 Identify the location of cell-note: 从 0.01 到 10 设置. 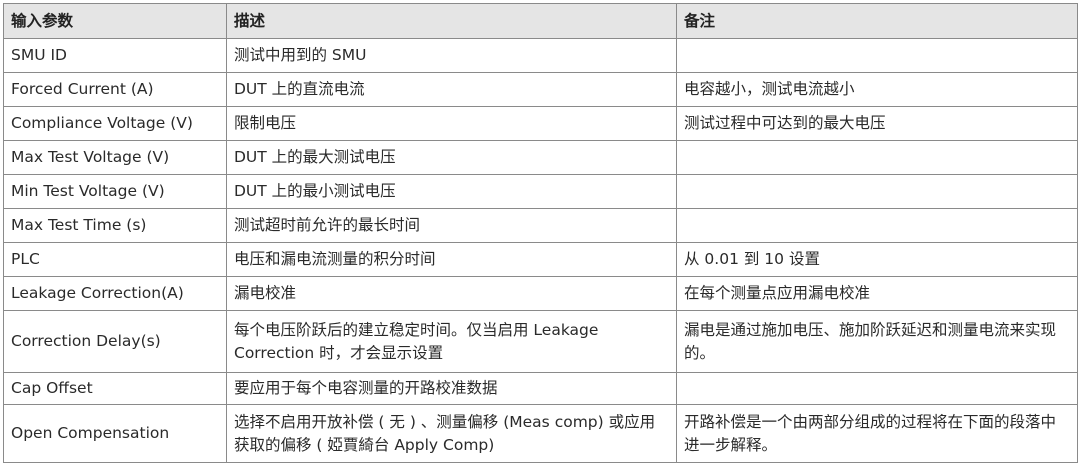
(877, 259).